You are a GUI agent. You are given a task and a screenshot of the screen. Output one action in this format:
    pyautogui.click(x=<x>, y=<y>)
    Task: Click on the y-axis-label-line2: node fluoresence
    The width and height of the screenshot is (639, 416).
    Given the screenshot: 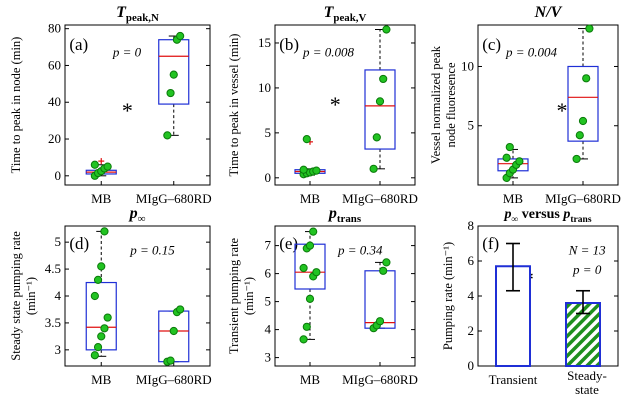 What is the action you would take?
    pyautogui.click(x=451, y=104)
    